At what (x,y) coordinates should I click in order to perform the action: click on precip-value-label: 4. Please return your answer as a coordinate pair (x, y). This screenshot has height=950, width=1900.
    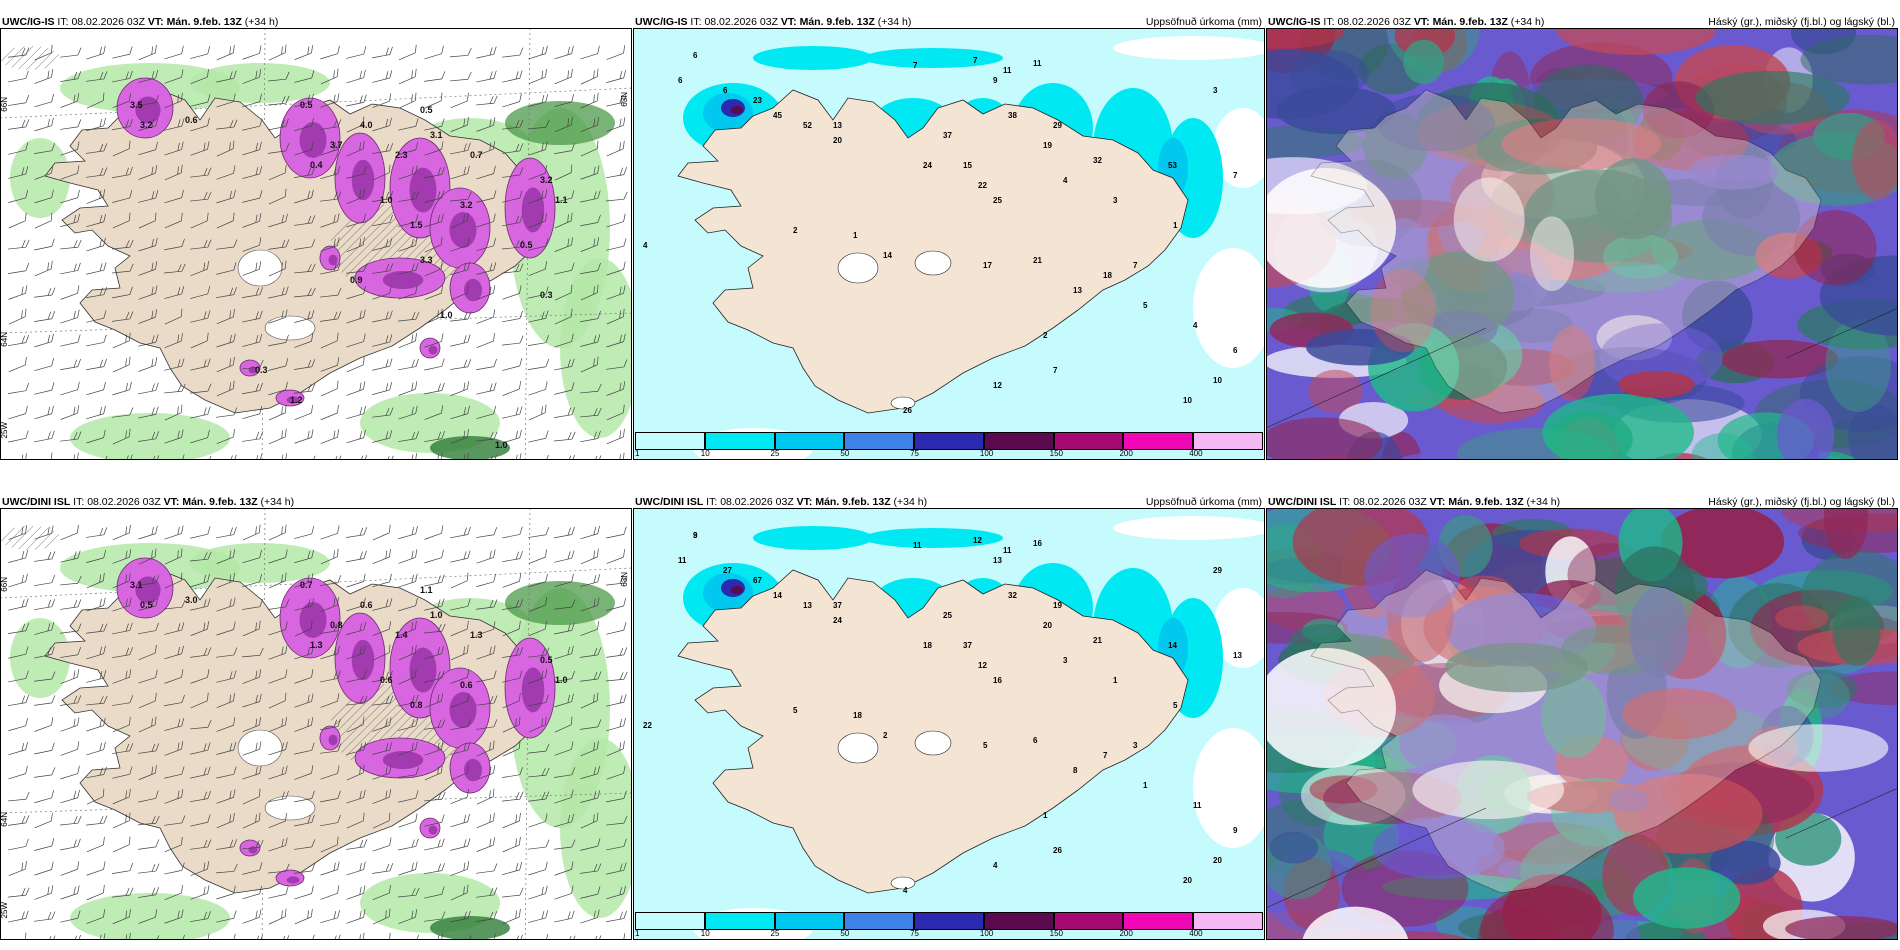
    Looking at the image, I should click on (995, 865).